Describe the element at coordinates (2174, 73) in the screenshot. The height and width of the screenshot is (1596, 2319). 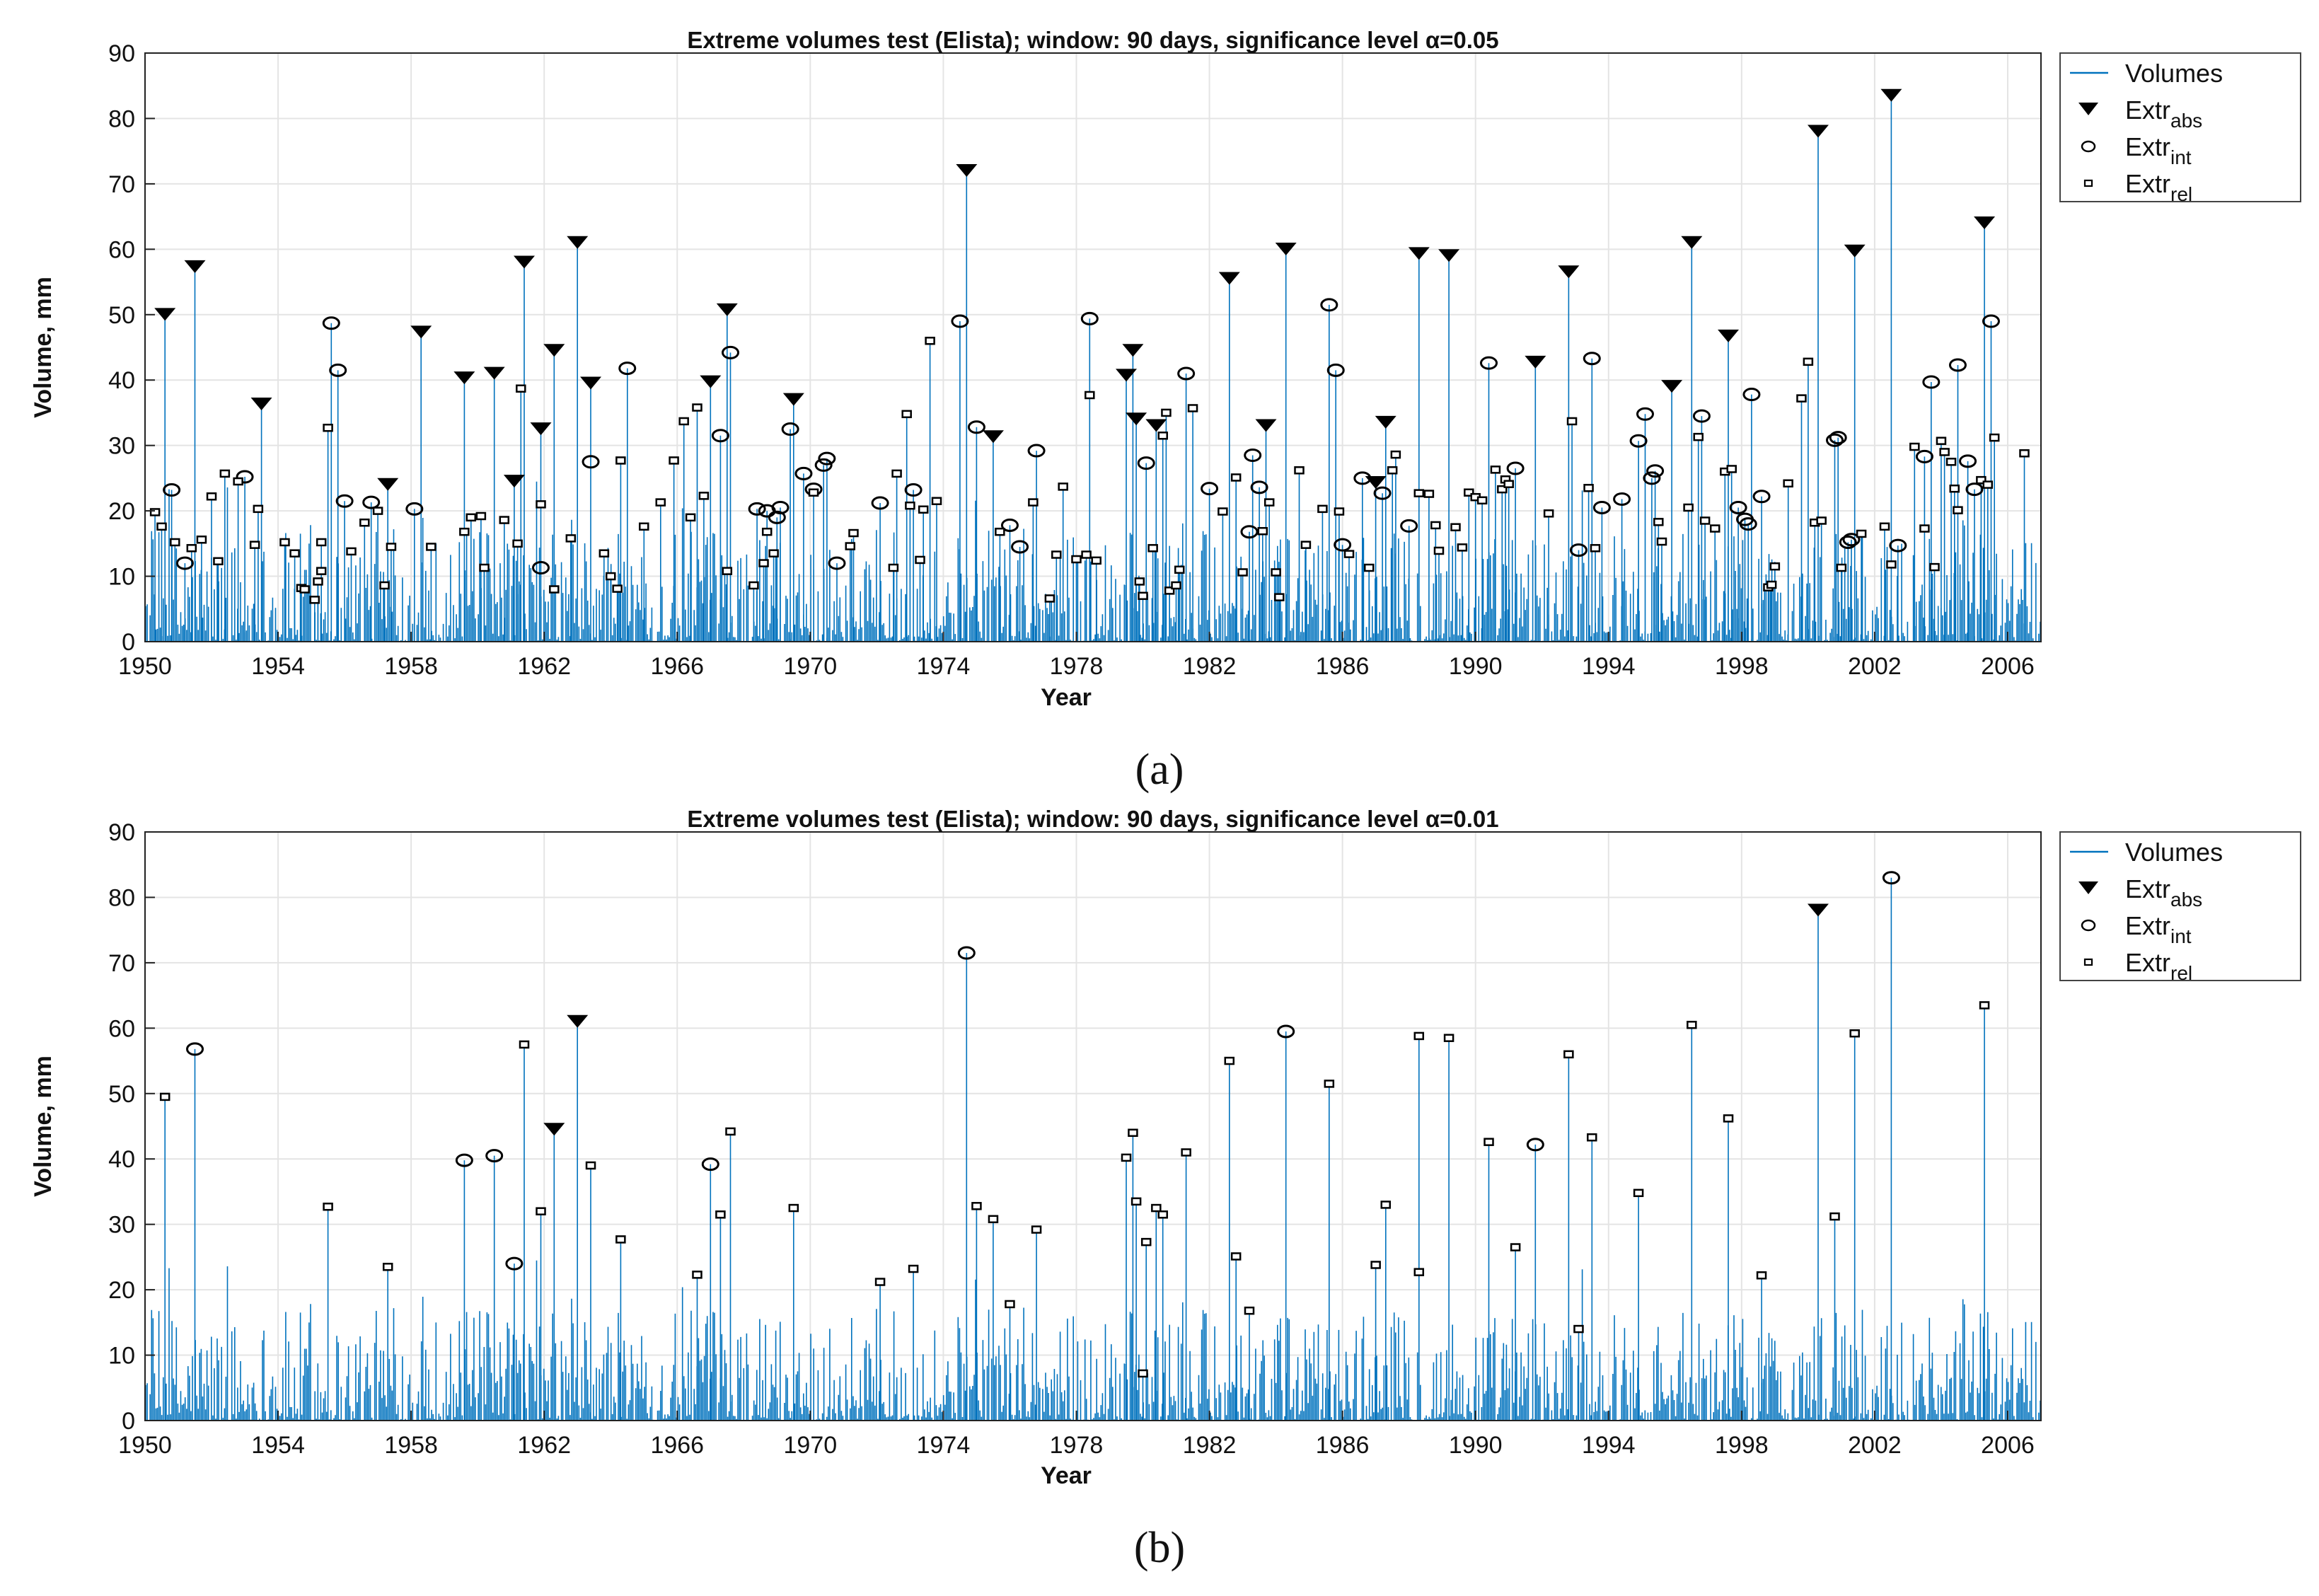
I see `legend-label-volumes: Volumes` at that location.